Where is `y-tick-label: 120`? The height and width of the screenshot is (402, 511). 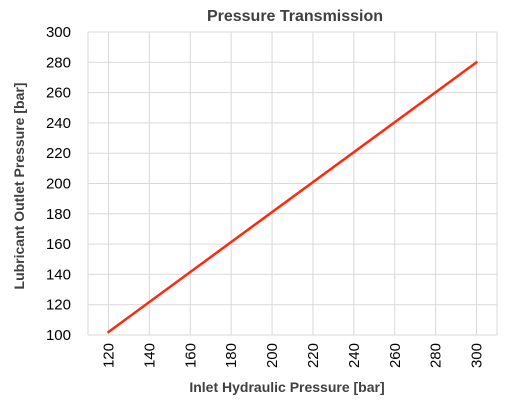 y-tick-label: 120 is located at coordinates (58, 305).